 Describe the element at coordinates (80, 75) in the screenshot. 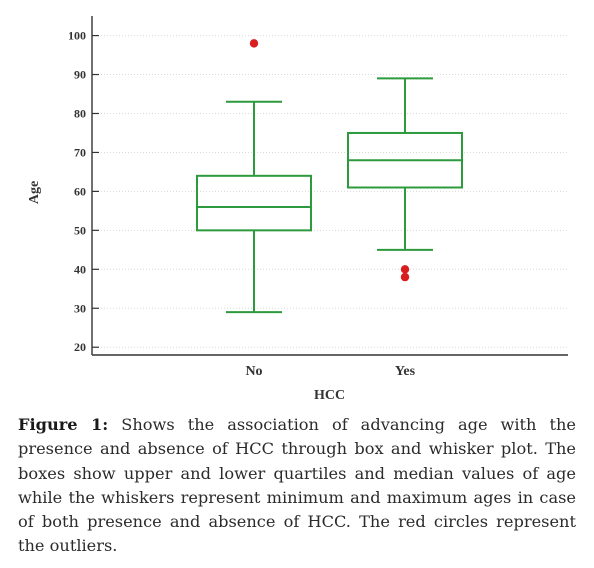

I see `y-tick-label: 90` at that location.